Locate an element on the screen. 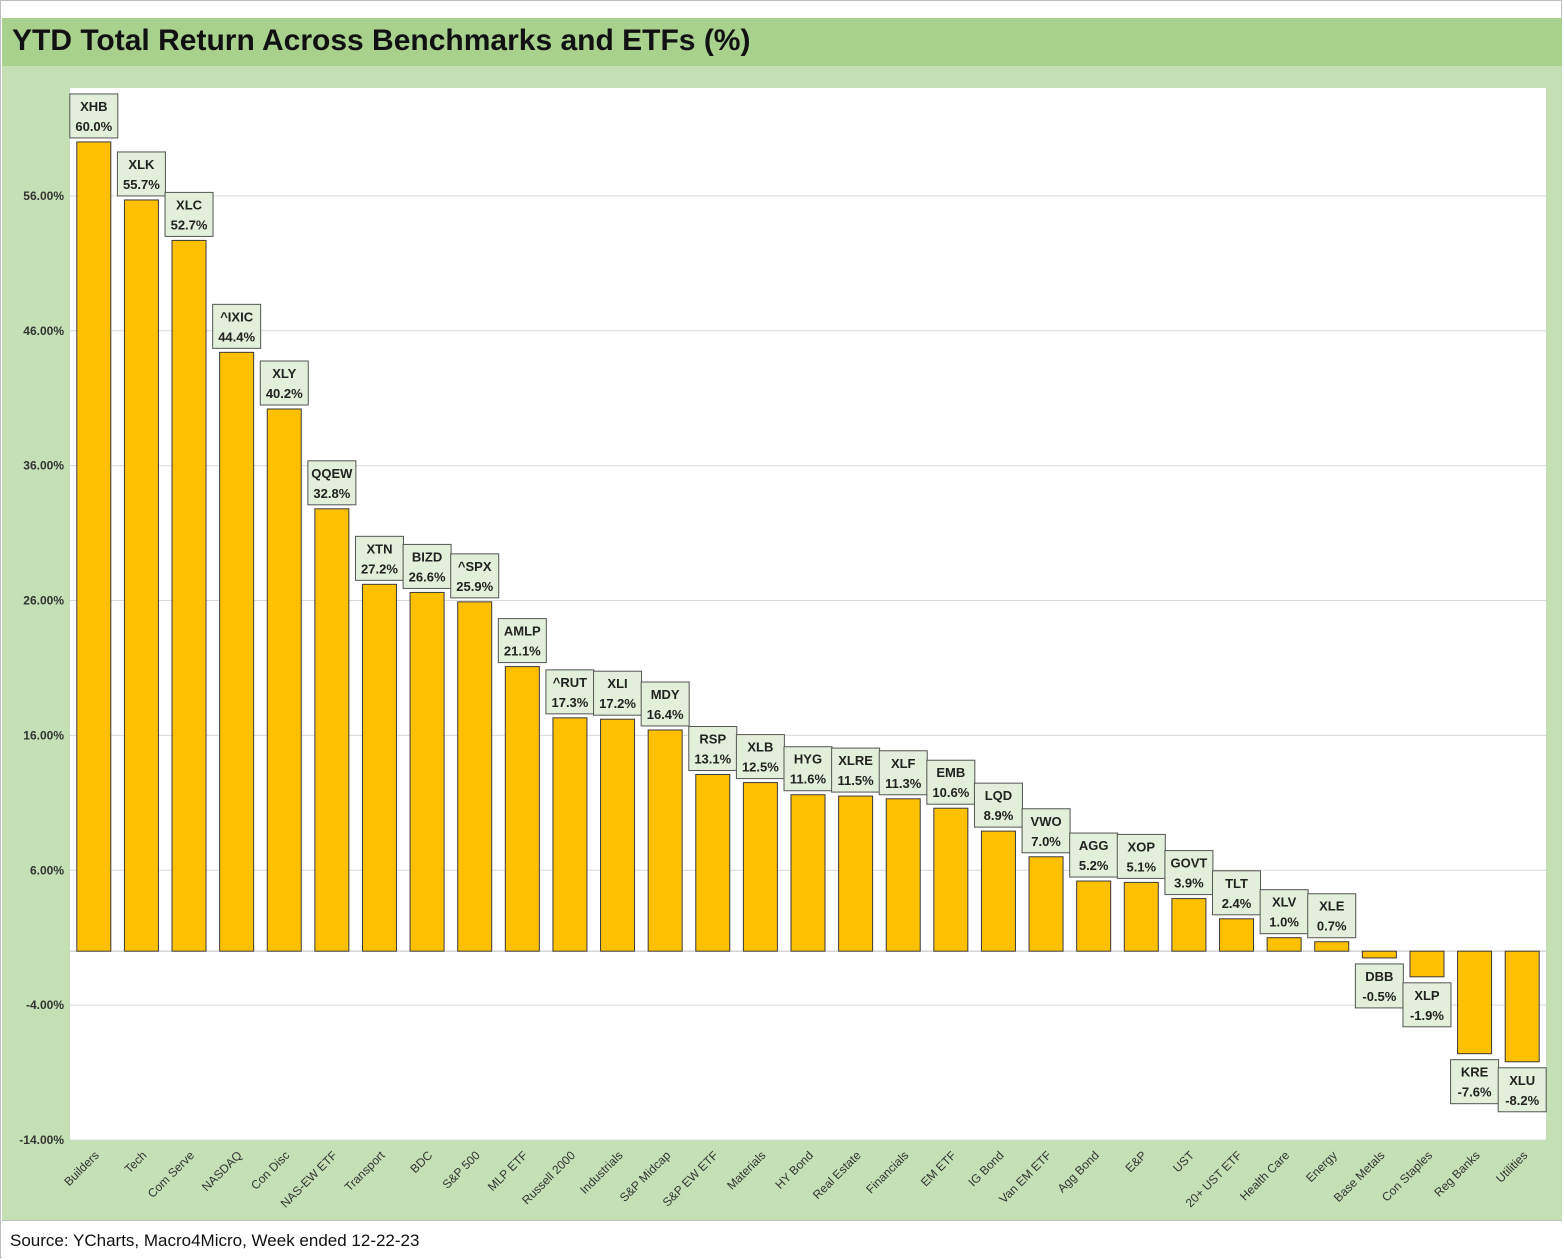 The height and width of the screenshot is (1260, 1564). bar-xhb is located at coordinates (94, 546).